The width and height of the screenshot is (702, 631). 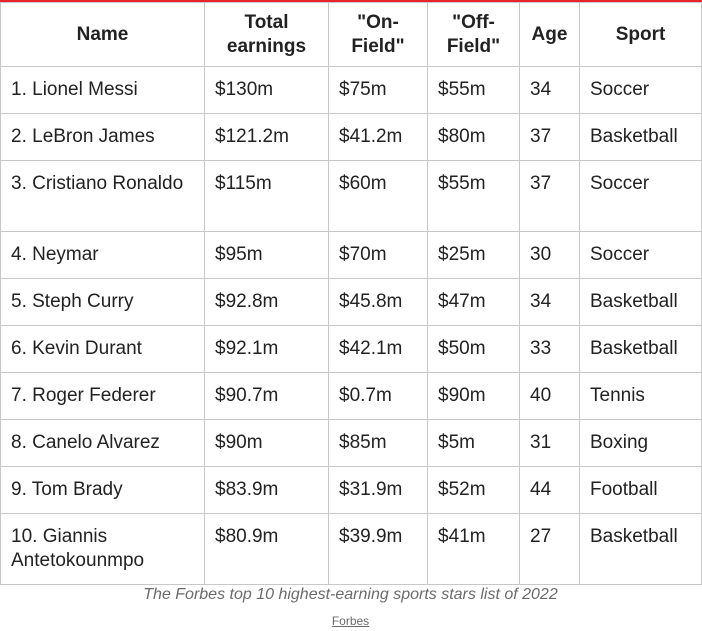 What do you see at coordinates (266, 34) in the screenshot?
I see `header-total-earnings: Total earnings` at bounding box center [266, 34].